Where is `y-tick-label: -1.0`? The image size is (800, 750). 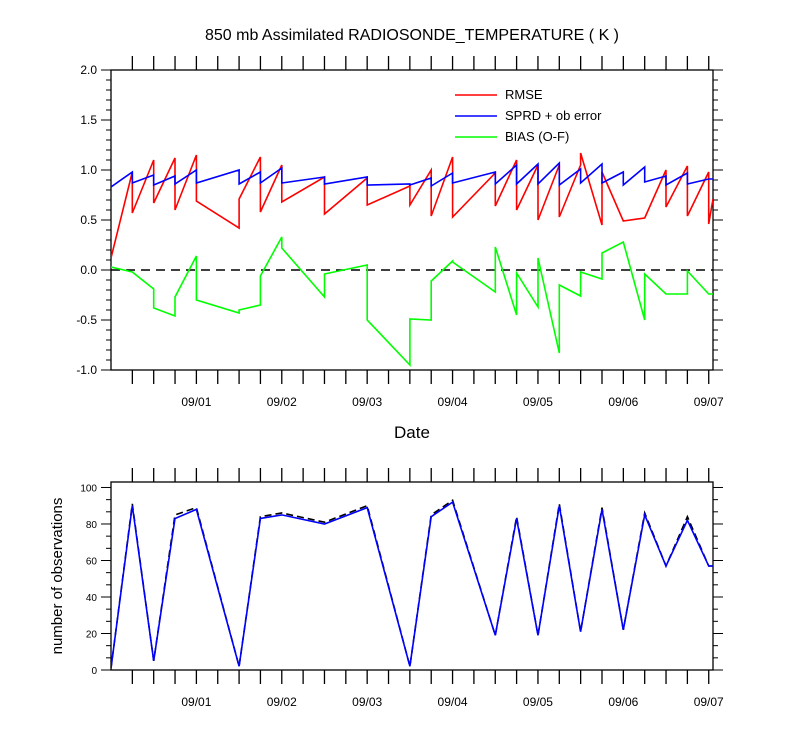
y-tick-label: -1.0 is located at coordinates (86, 370).